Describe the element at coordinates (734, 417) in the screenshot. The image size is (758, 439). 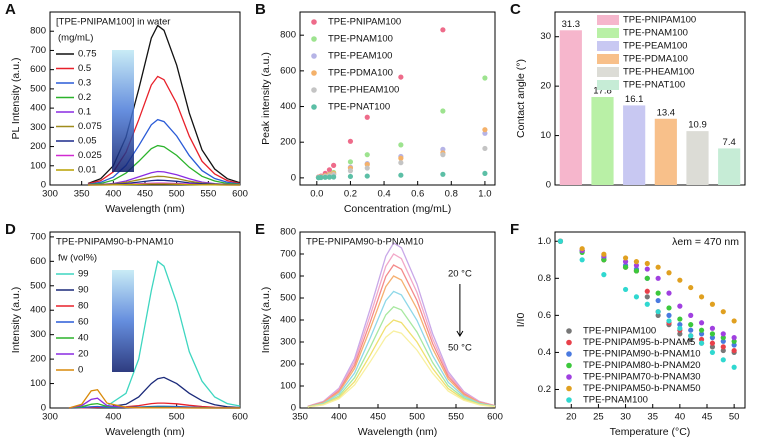
I see `x-tick-label: 50` at that location.